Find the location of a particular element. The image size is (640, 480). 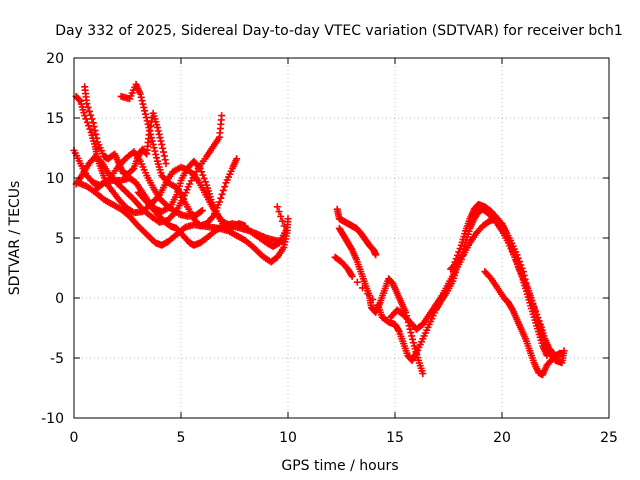

series-track-o is located at coordinates (522, 323).